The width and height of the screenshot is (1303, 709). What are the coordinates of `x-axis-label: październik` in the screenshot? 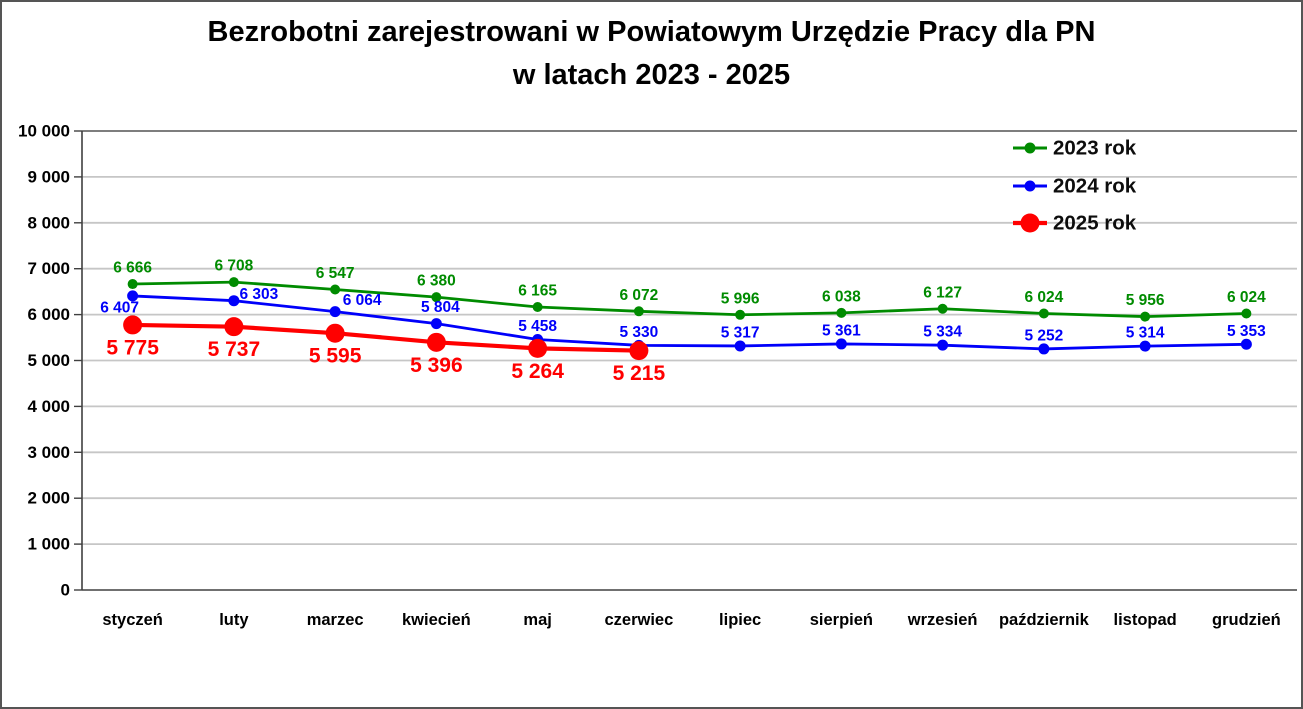 It's located at (1044, 620).